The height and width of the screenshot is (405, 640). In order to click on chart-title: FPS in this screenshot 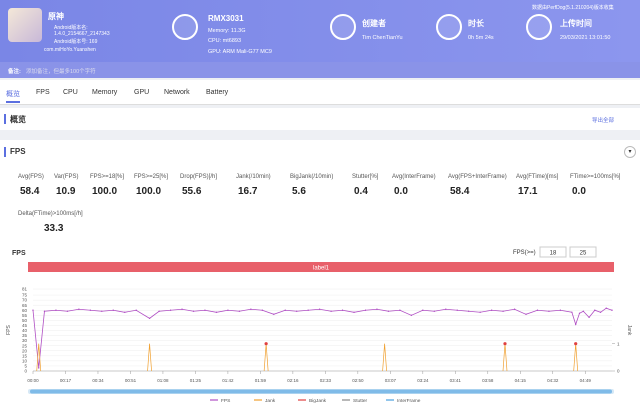, I will do `click(19, 253)`.